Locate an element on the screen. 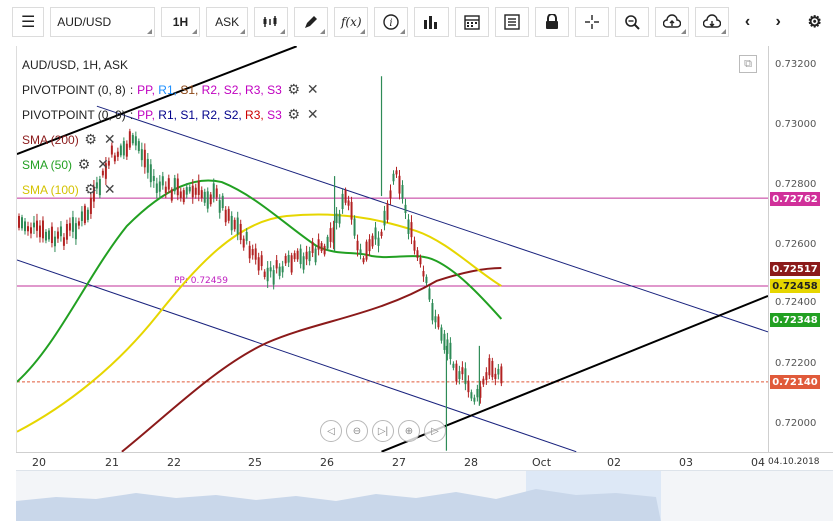 The height and width of the screenshot is (521, 833). zoom-in-button: ⊕ is located at coordinates (409, 431).